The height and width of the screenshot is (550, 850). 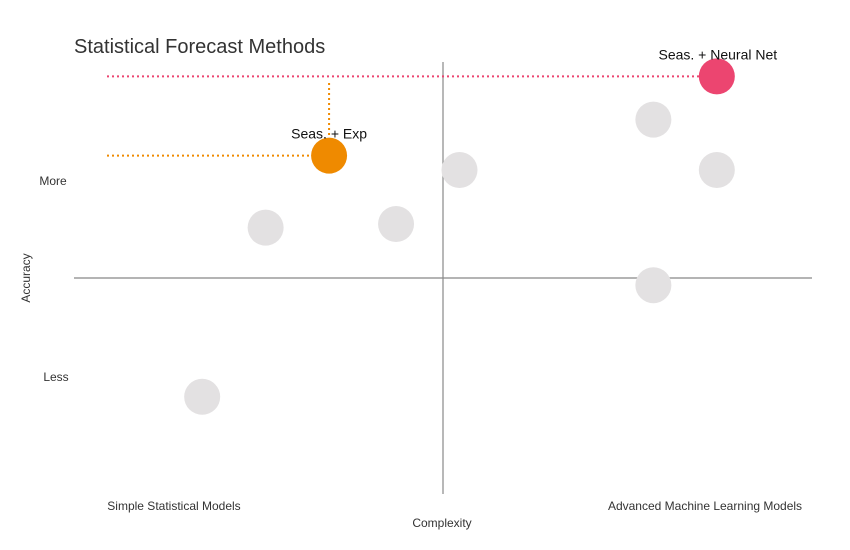 I want to click on y-tick-label-less: Less, so click(x=55, y=377).